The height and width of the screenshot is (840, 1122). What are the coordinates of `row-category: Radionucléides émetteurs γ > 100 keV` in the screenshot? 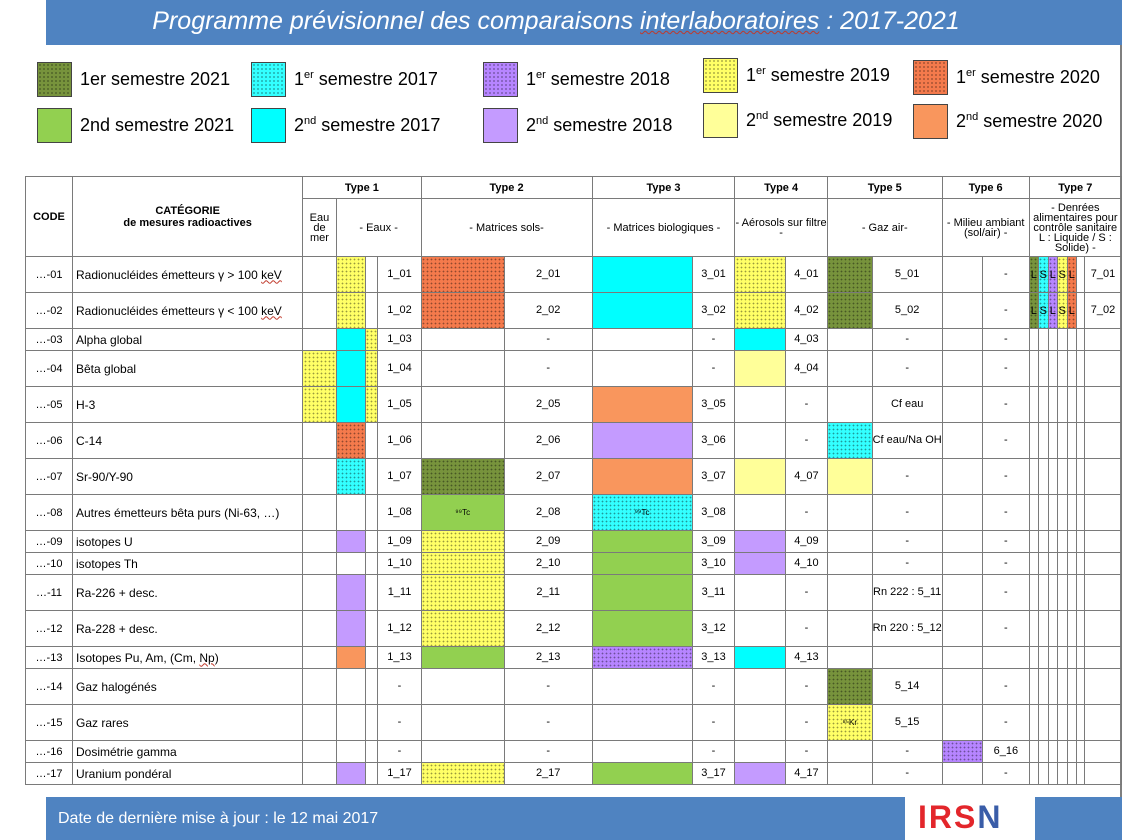 It's located at (187, 274).